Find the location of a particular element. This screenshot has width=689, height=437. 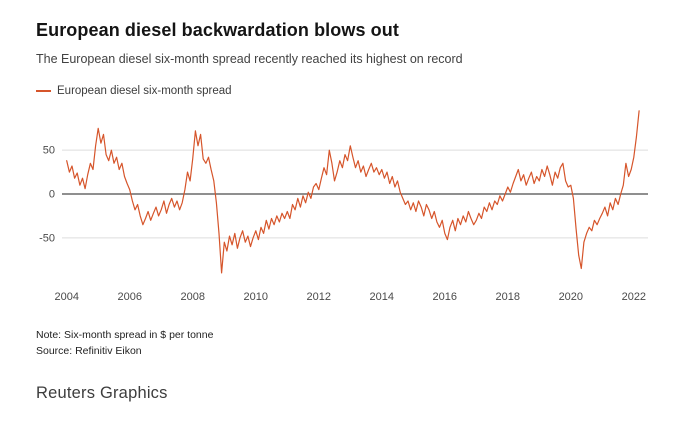

x-tick-label: 2004 is located at coordinates (66, 297).